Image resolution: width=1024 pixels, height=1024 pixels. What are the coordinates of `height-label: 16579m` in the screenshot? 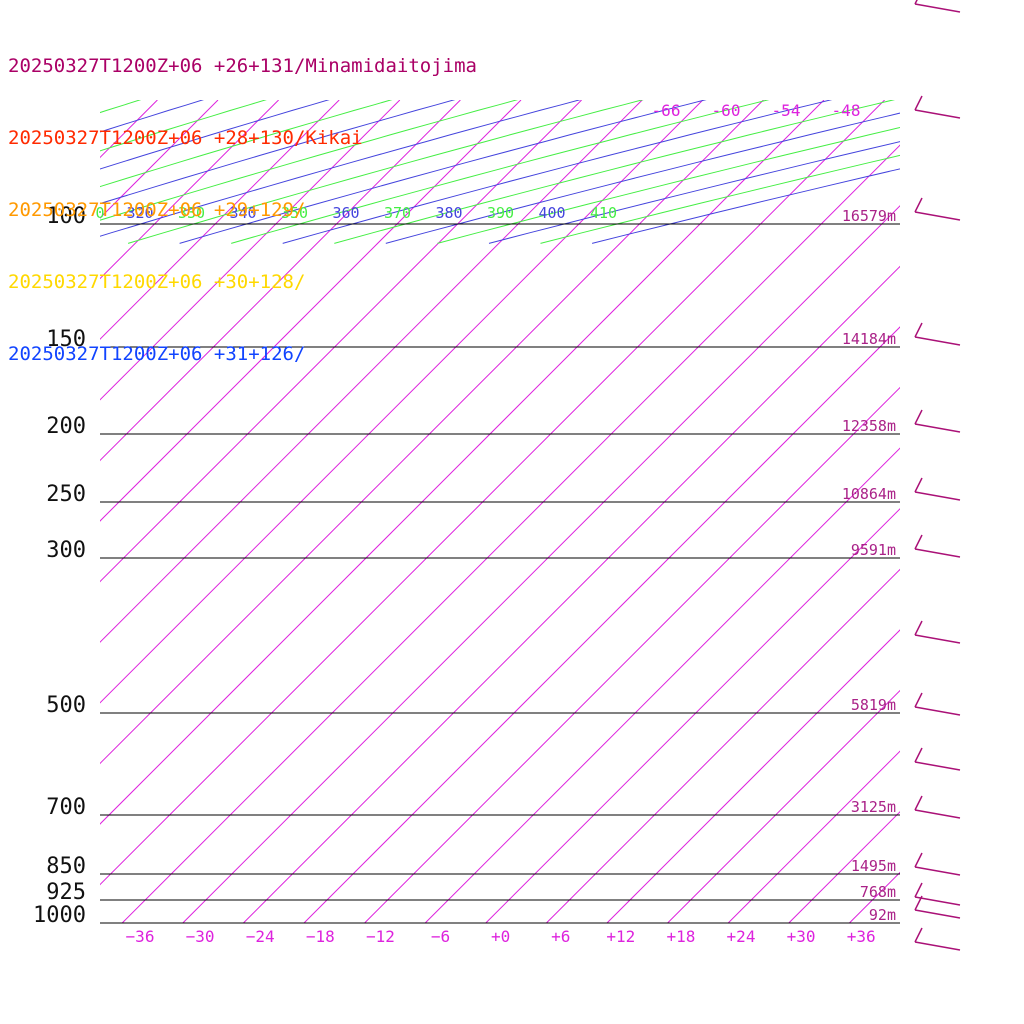 It's located at (869, 216).